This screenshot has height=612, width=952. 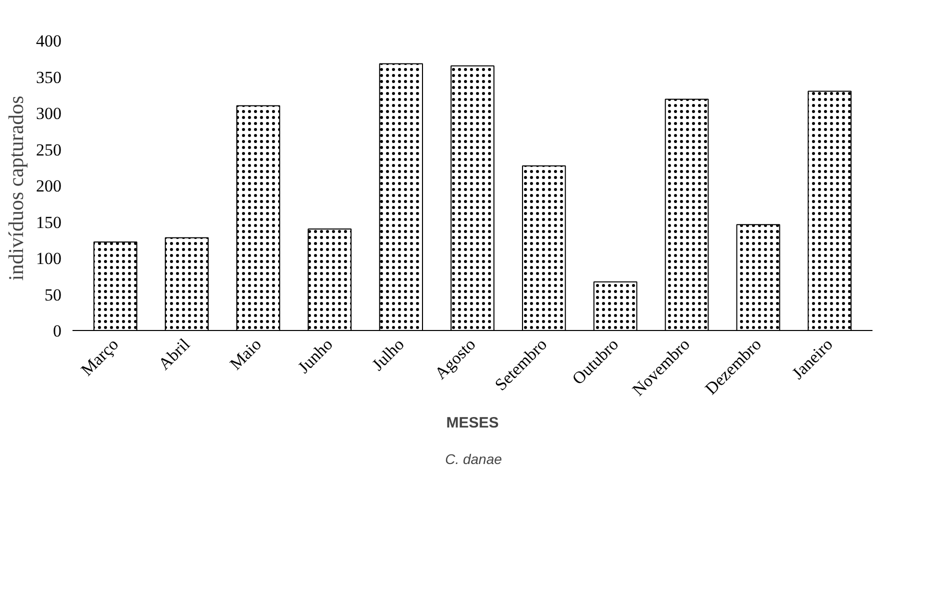 I want to click on y-tick-label: 200, so click(x=49, y=186).